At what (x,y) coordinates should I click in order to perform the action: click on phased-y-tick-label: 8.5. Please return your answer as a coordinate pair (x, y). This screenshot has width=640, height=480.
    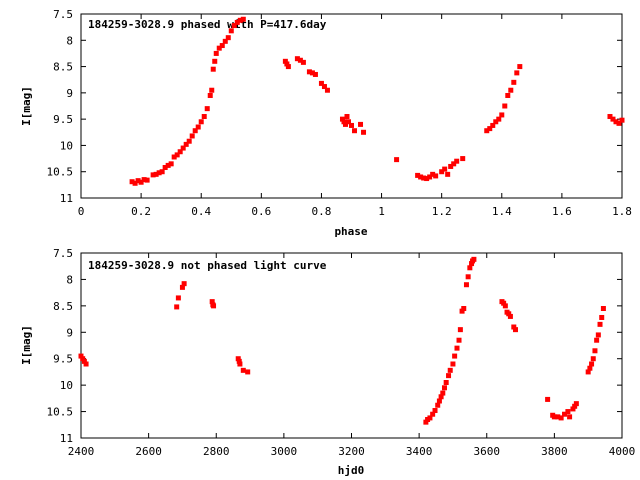
    Looking at the image, I should click on (63, 67).